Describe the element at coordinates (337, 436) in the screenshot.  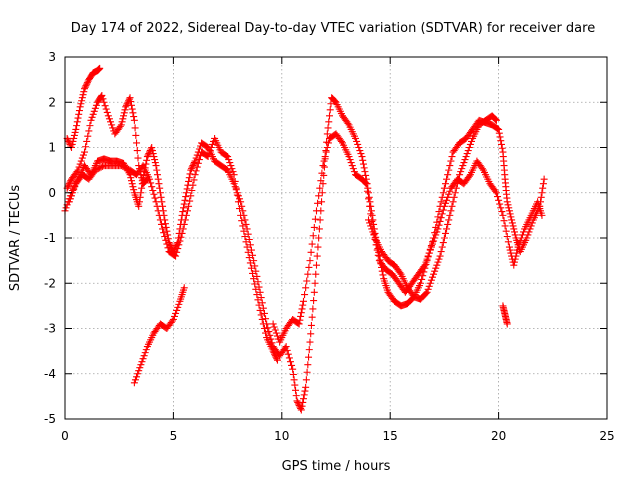
I see `x-tick-labels: 0 5 10 15 20 25` at that location.